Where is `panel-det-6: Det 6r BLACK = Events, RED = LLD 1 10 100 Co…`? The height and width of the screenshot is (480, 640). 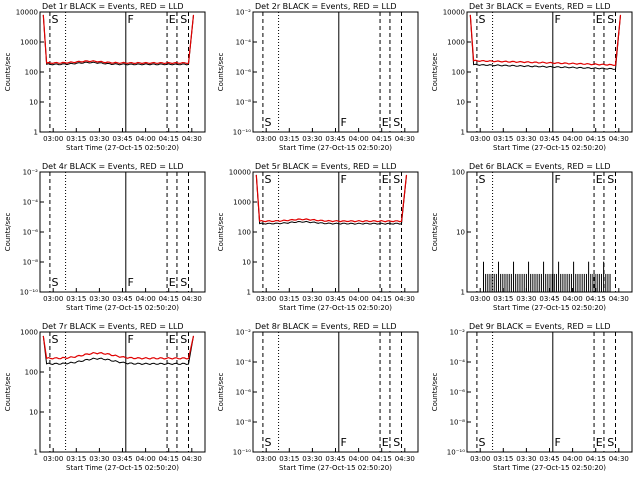
panel-det-6: Det 6r BLACK = Events, RED = LLD 1 10 100 Co… is located at coordinates (532, 237).